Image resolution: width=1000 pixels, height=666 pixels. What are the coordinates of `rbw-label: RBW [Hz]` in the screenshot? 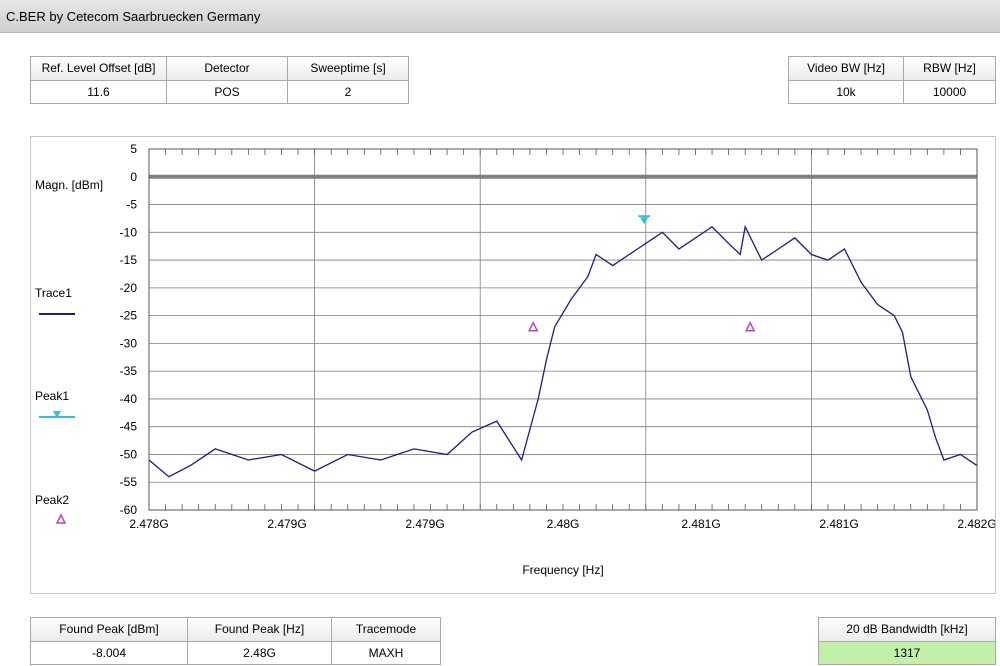 It's located at (949, 69).